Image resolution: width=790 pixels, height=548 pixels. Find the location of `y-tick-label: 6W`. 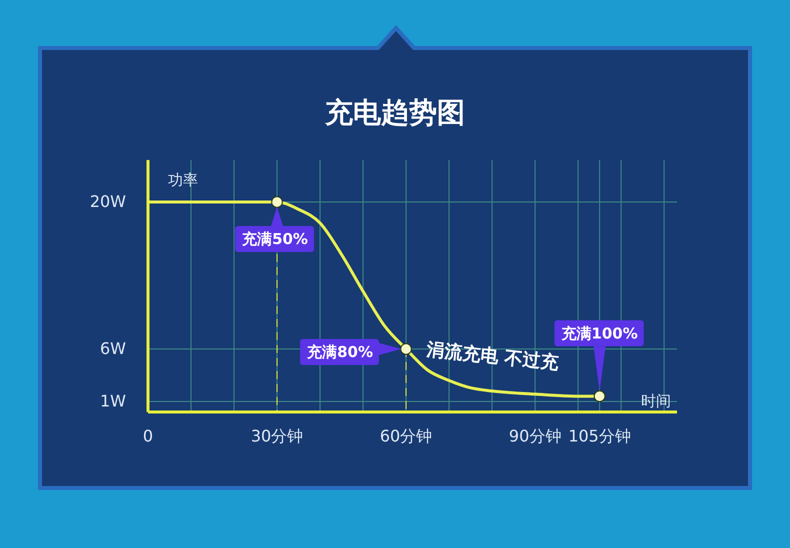

y-tick-label: 6W is located at coordinates (113, 348).